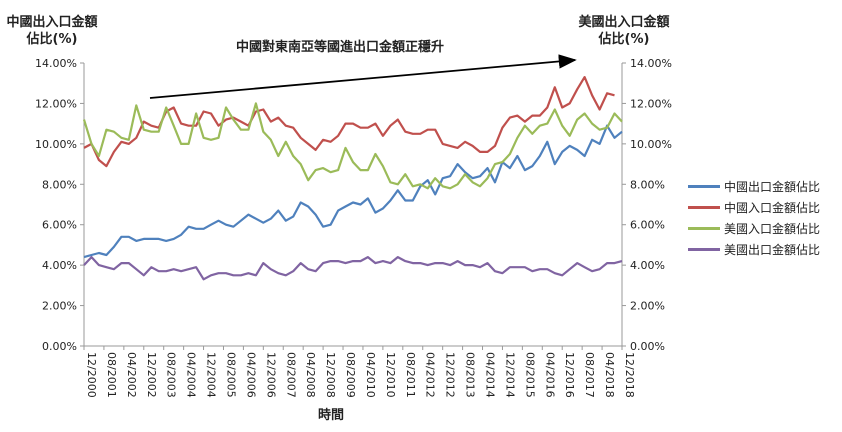 The image size is (842, 432). I want to click on x-tick-label: 04/2004, so click(191, 375).